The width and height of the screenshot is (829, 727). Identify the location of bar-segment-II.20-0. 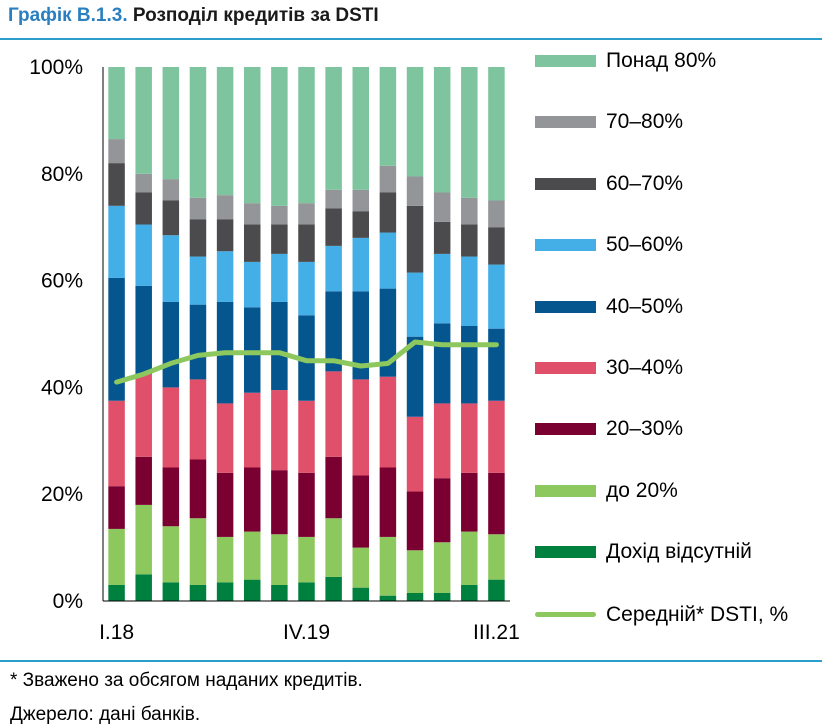
(361, 594).